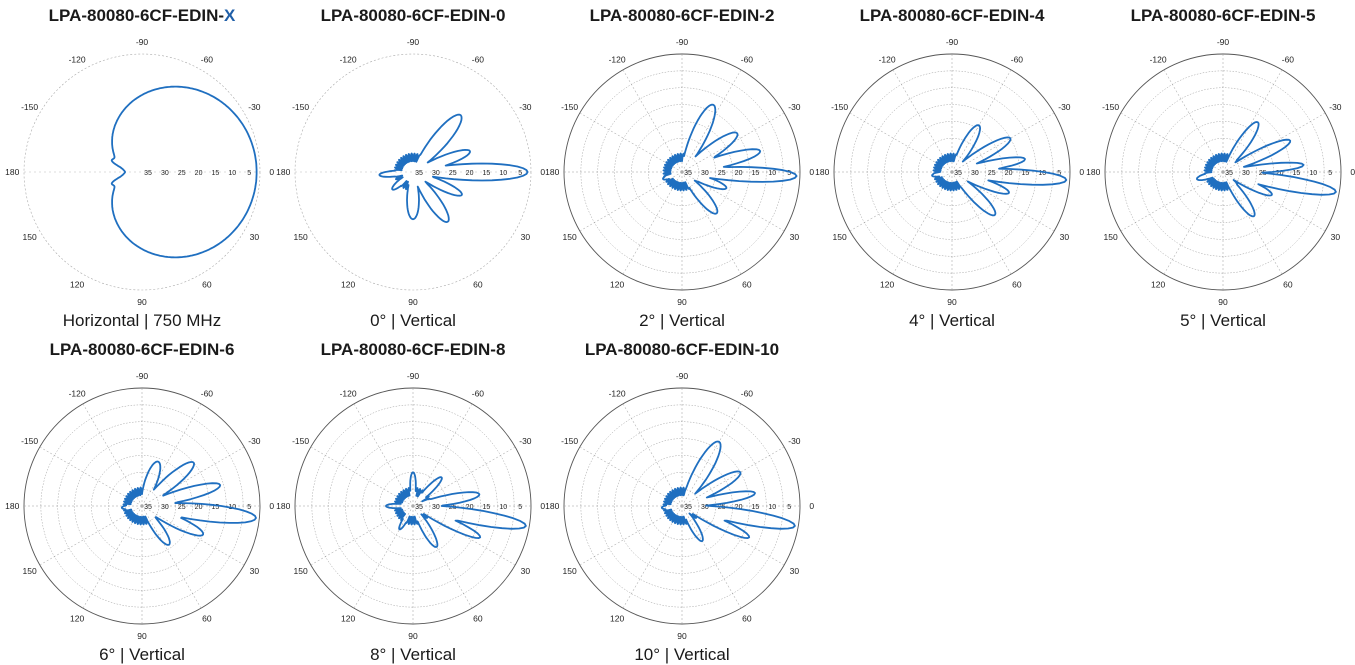 Image resolution: width=1355 pixels, height=665 pixels. What do you see at coordinates (142, 350) in the screenshot?
I see `chart-title: LPA-80080-6CF-EDIN-6` at bounding box center [142, 350].